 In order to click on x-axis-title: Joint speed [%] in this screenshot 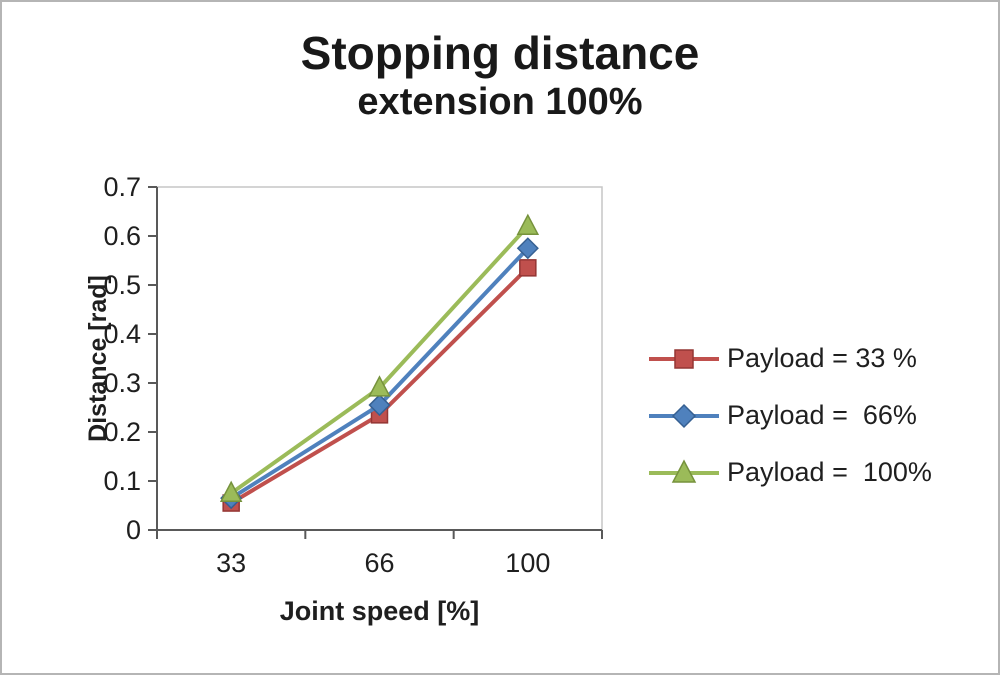, I will do `click(380, 611)`.